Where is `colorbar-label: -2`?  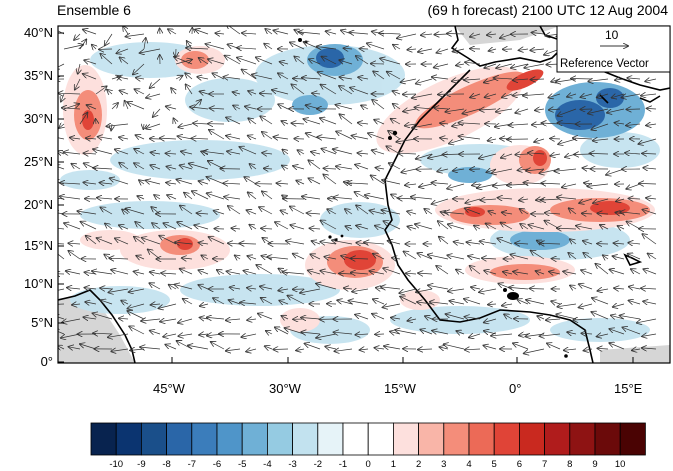
colorbar-label: -2 is located at coordinates (318, 464).